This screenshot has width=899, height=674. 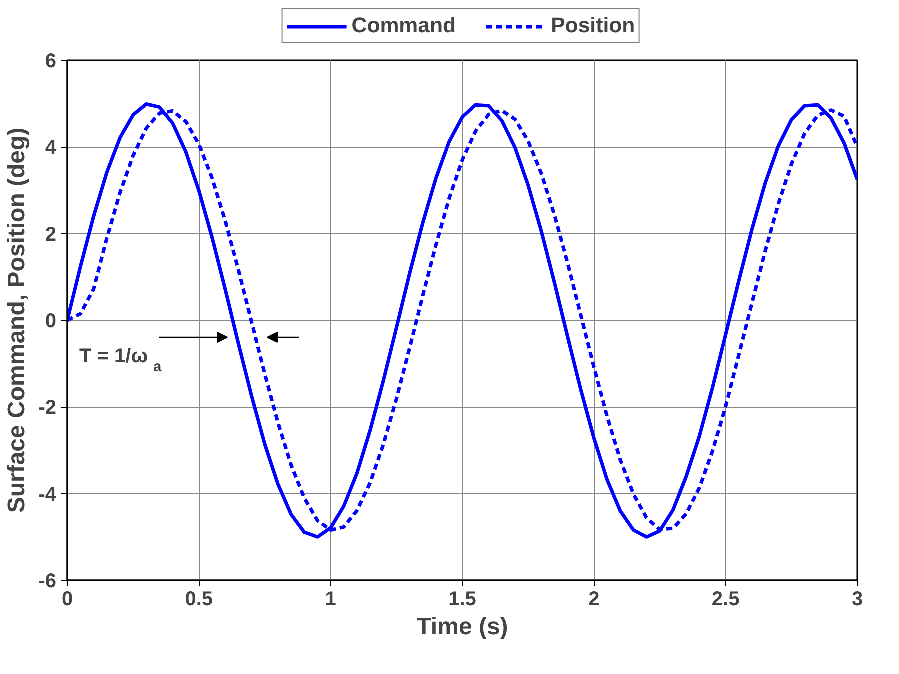 What do you see at coordinates (858, 599) in the screenshot?
I see `x-tick-label: 3` at bounding box center [858, 599].